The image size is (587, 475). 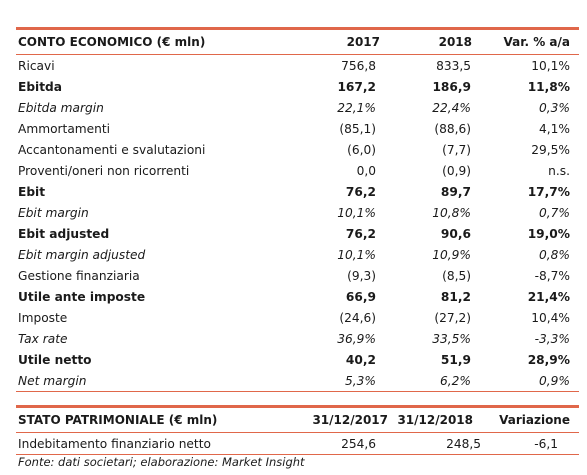 What do you see at coordinates (297, 86) in the screenshot?
I see `table-row: Ebitda 167,2 186,9 11,8%` at bounding box center [297, 86].